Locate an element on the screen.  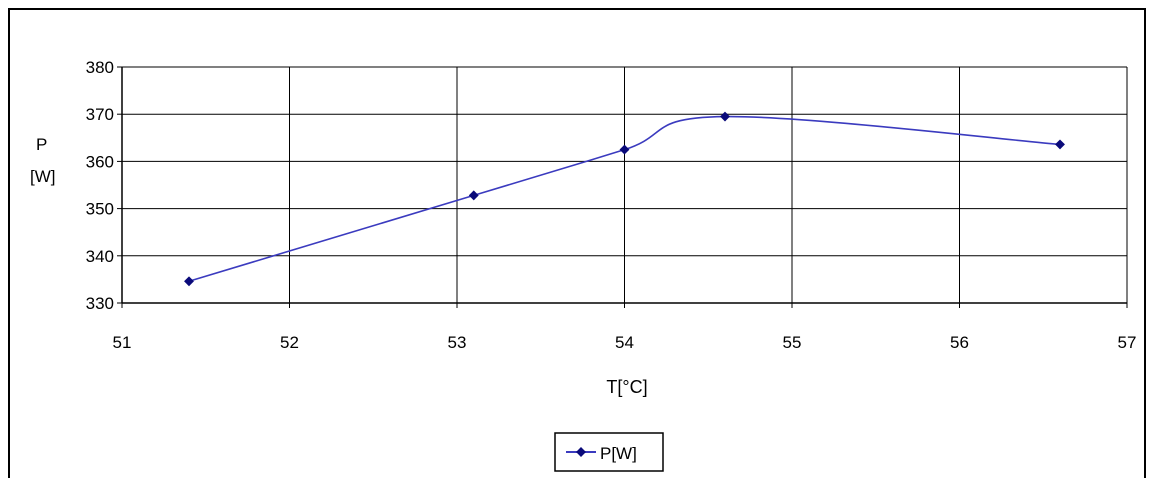
y-axis-tick-labels: 330 340 350 360 370 380 is located at coordinates (100, 185).